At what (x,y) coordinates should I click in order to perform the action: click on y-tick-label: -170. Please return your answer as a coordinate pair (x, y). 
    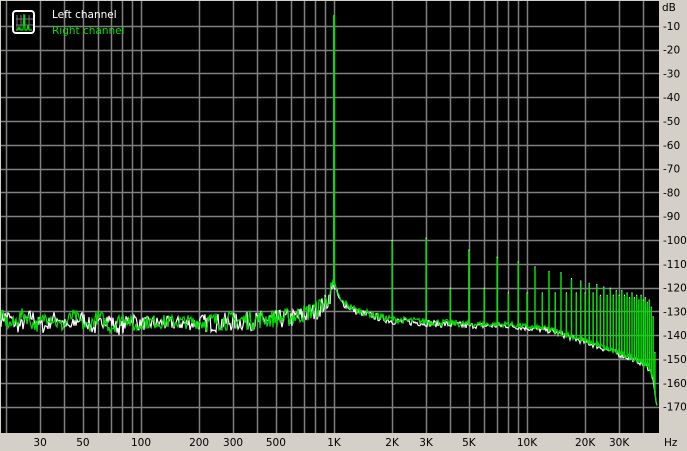
    Looking at the image, I should click on (675, 408).